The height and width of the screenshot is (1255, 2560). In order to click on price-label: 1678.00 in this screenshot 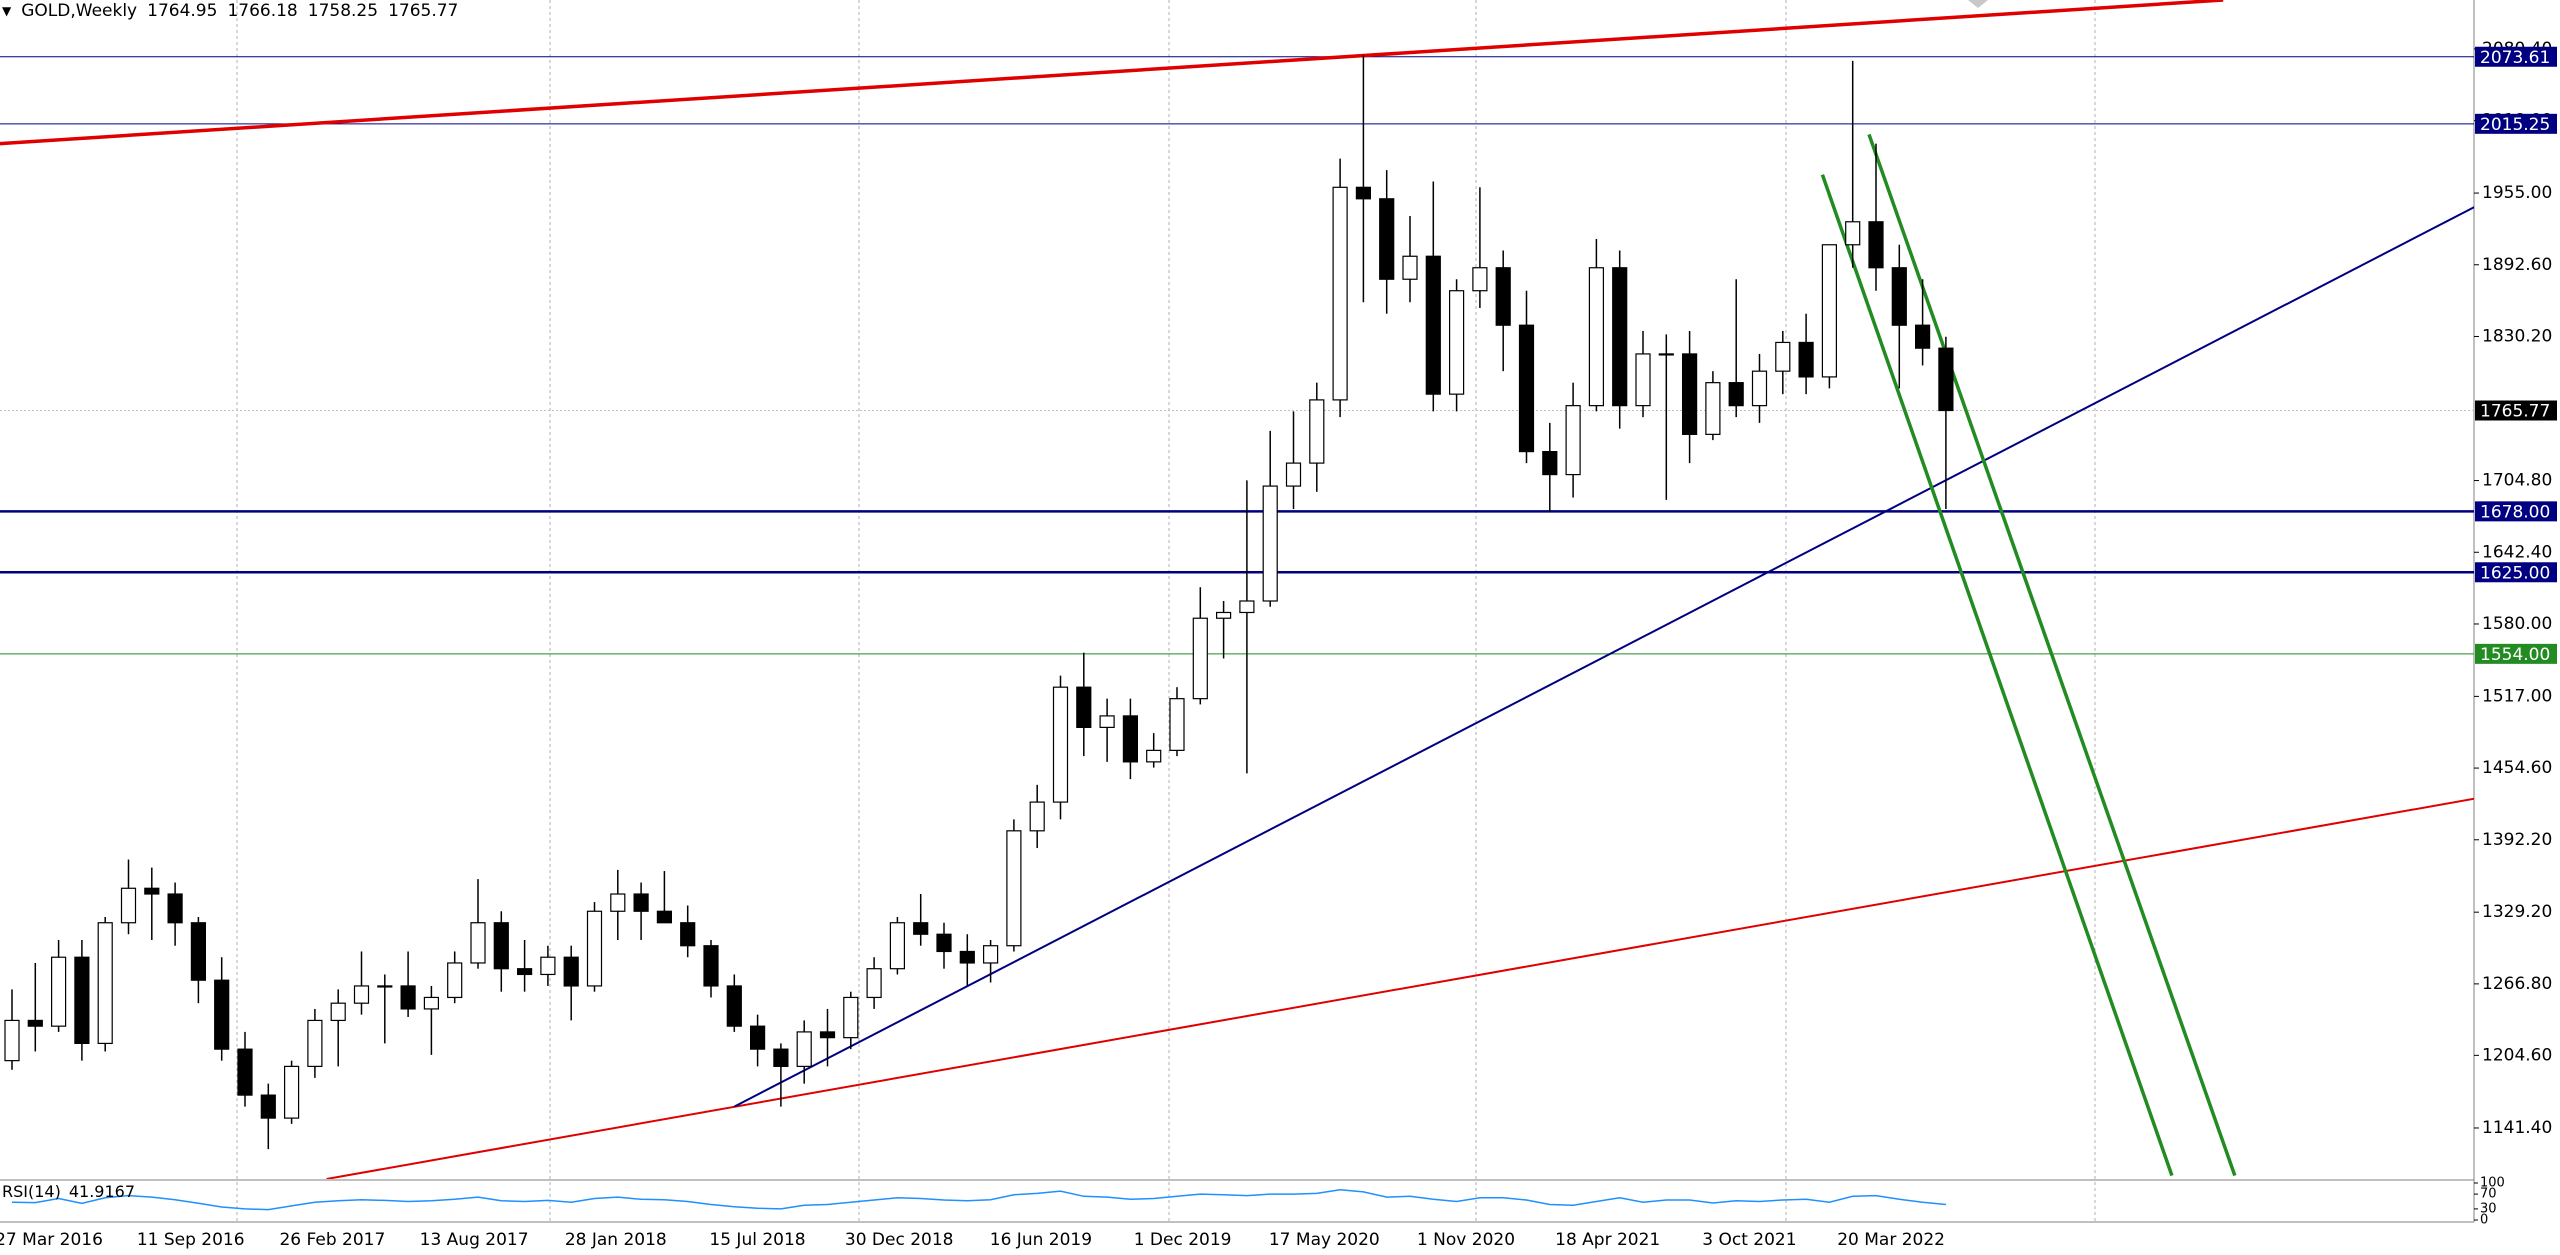, I will do `click(2515, 512)`.